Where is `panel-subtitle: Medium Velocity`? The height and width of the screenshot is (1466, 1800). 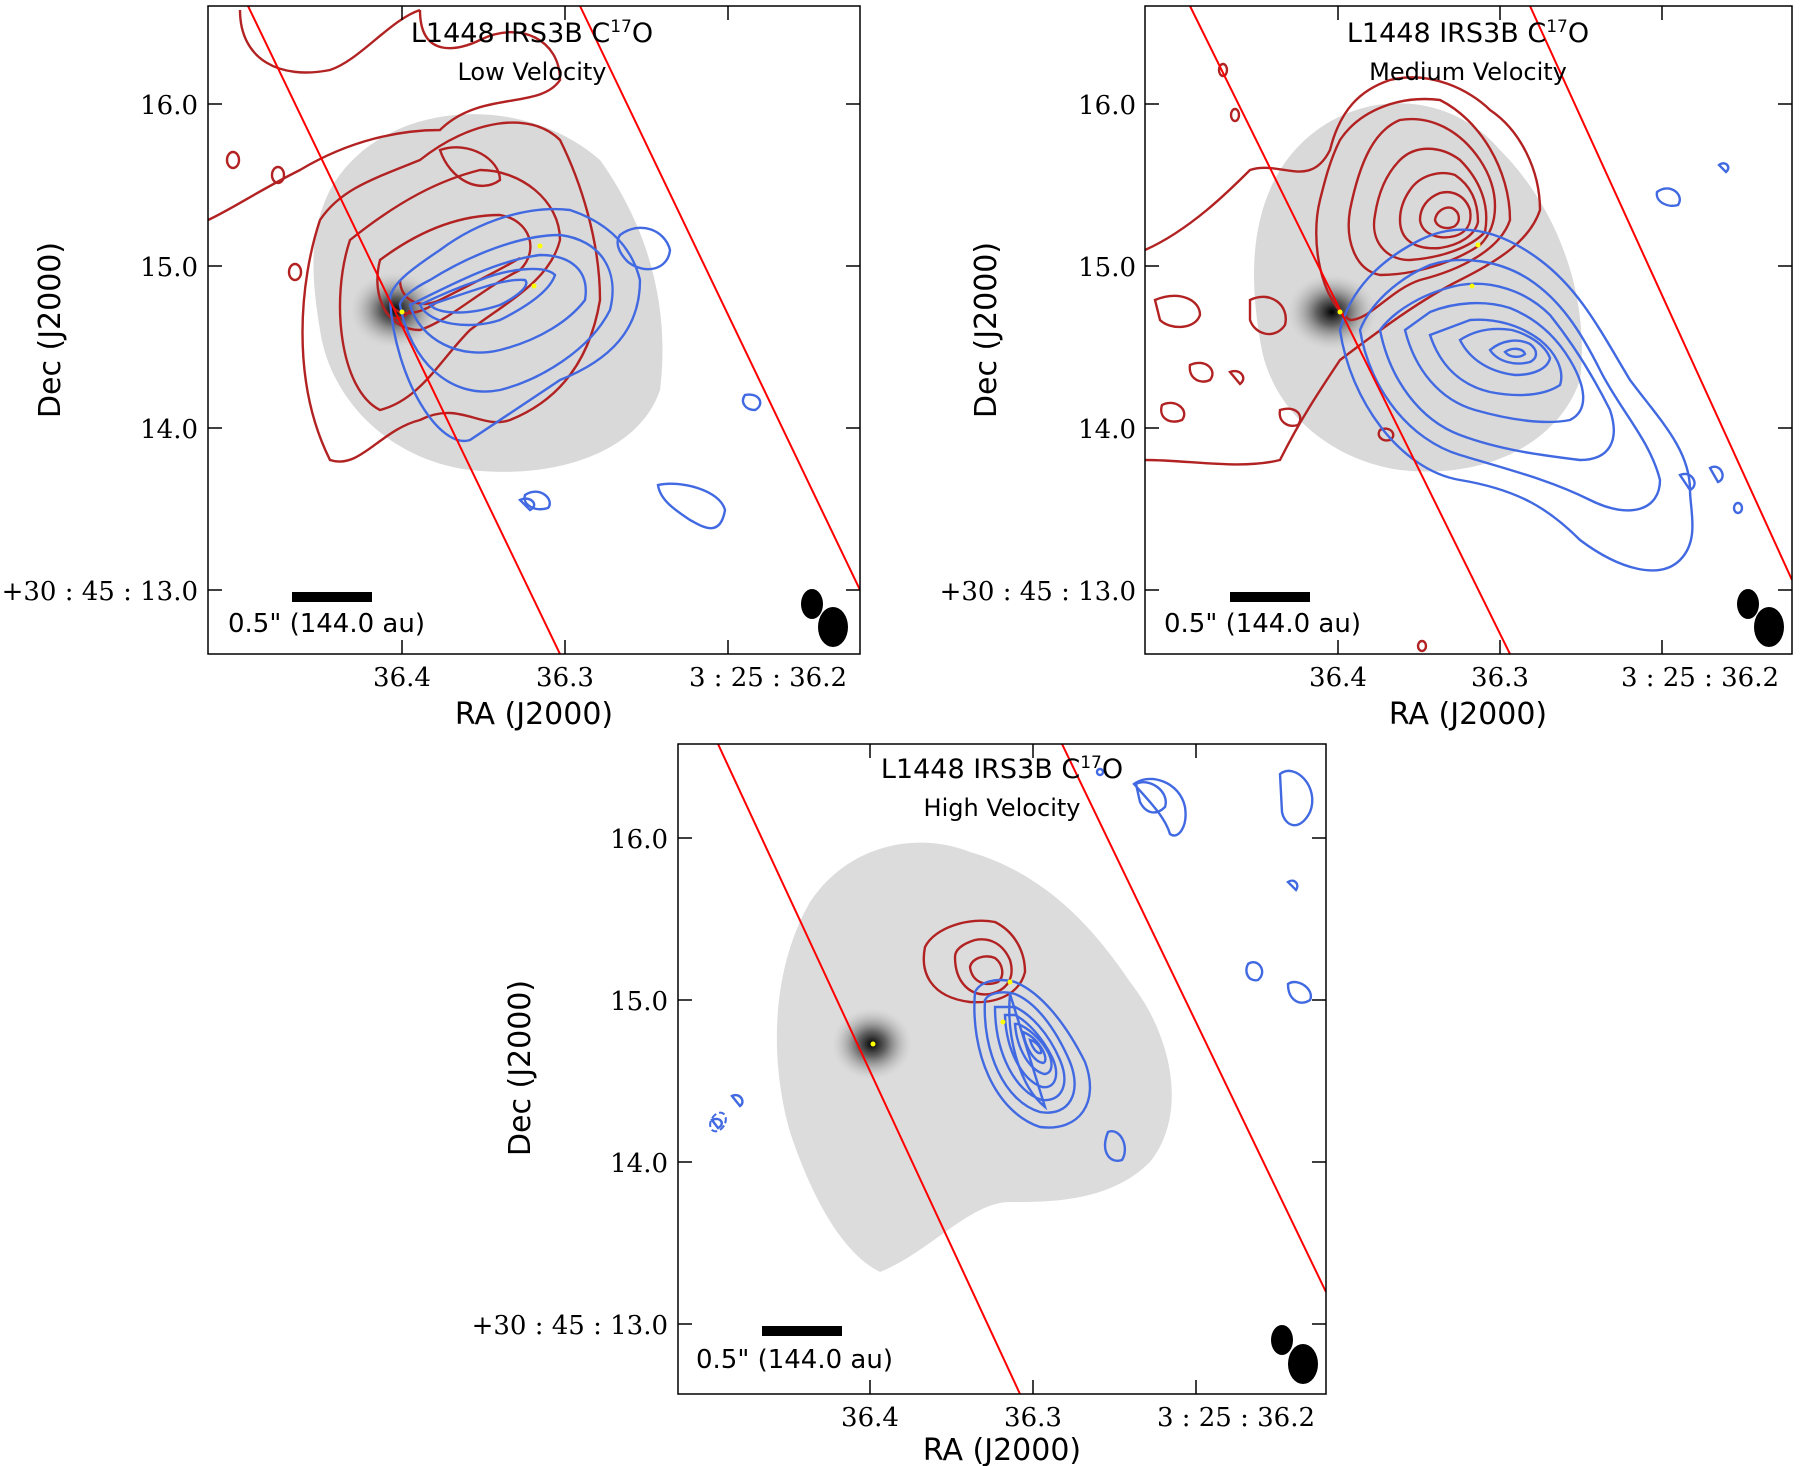
panel-subtitle: Medium Velocity is located at coordinates (1468, 72).